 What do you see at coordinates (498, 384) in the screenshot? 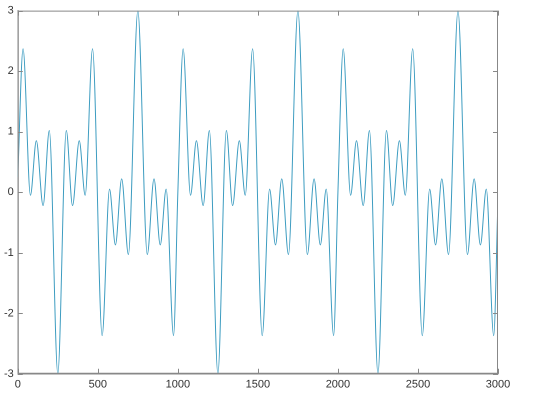
I see `x-tick-label: 3000` at bounding box center [498, 384].